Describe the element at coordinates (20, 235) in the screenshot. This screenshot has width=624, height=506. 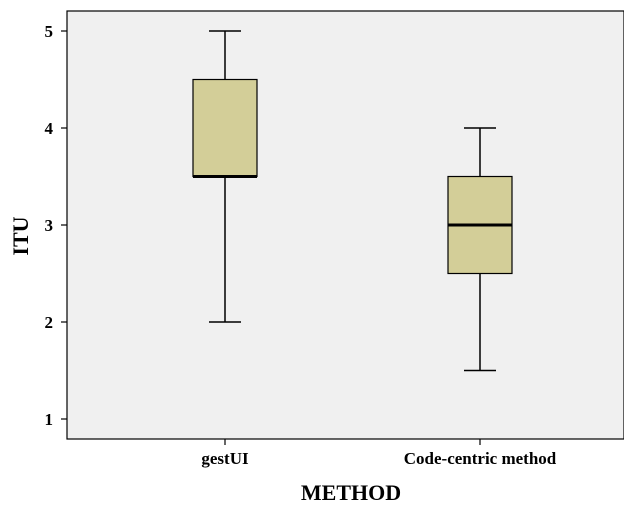
I see `y-axis-title: ITU` at that location.